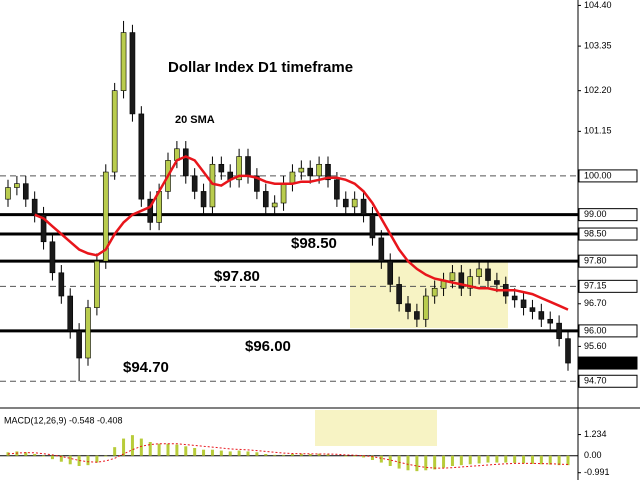  What do you see at coordinates (597, 472) in the screenshot?
I see `macd-tick-label: -0.991` at bounding box center [597, 472].